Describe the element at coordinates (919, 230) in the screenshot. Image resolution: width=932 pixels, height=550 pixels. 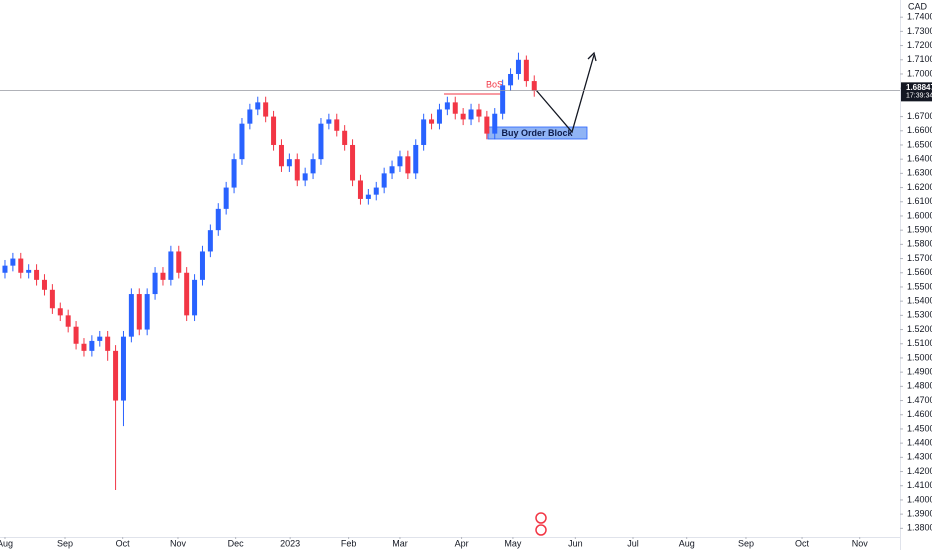
I see `y-tick-label: 1.59000` at that location.